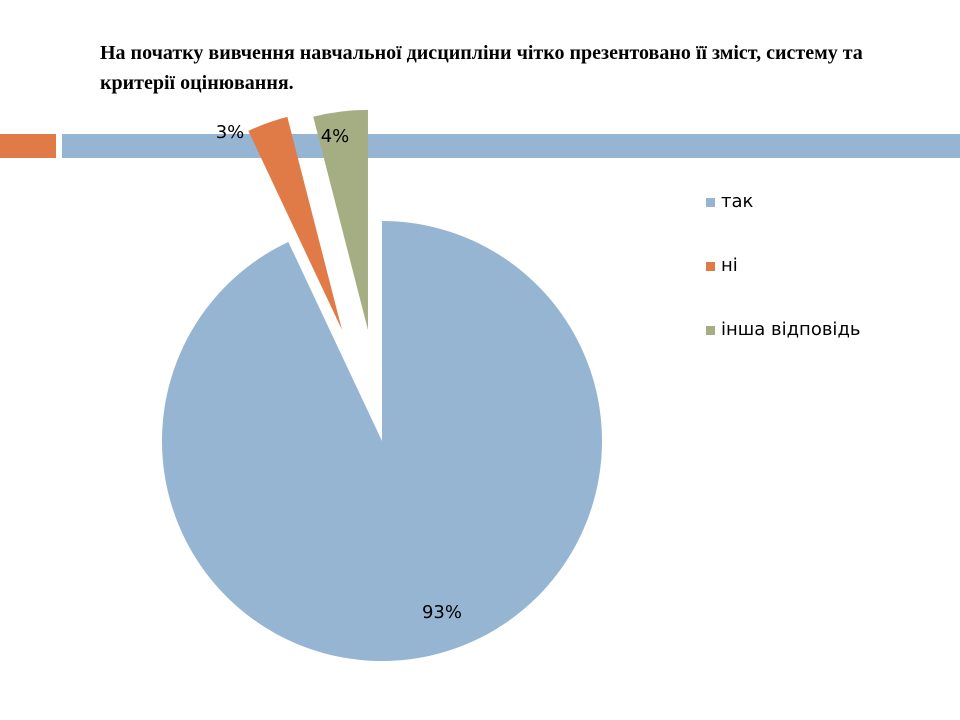 The height and width of the screenshot is (720, 960). I want to click on slice-value-label: 4%, so click(335, 136).